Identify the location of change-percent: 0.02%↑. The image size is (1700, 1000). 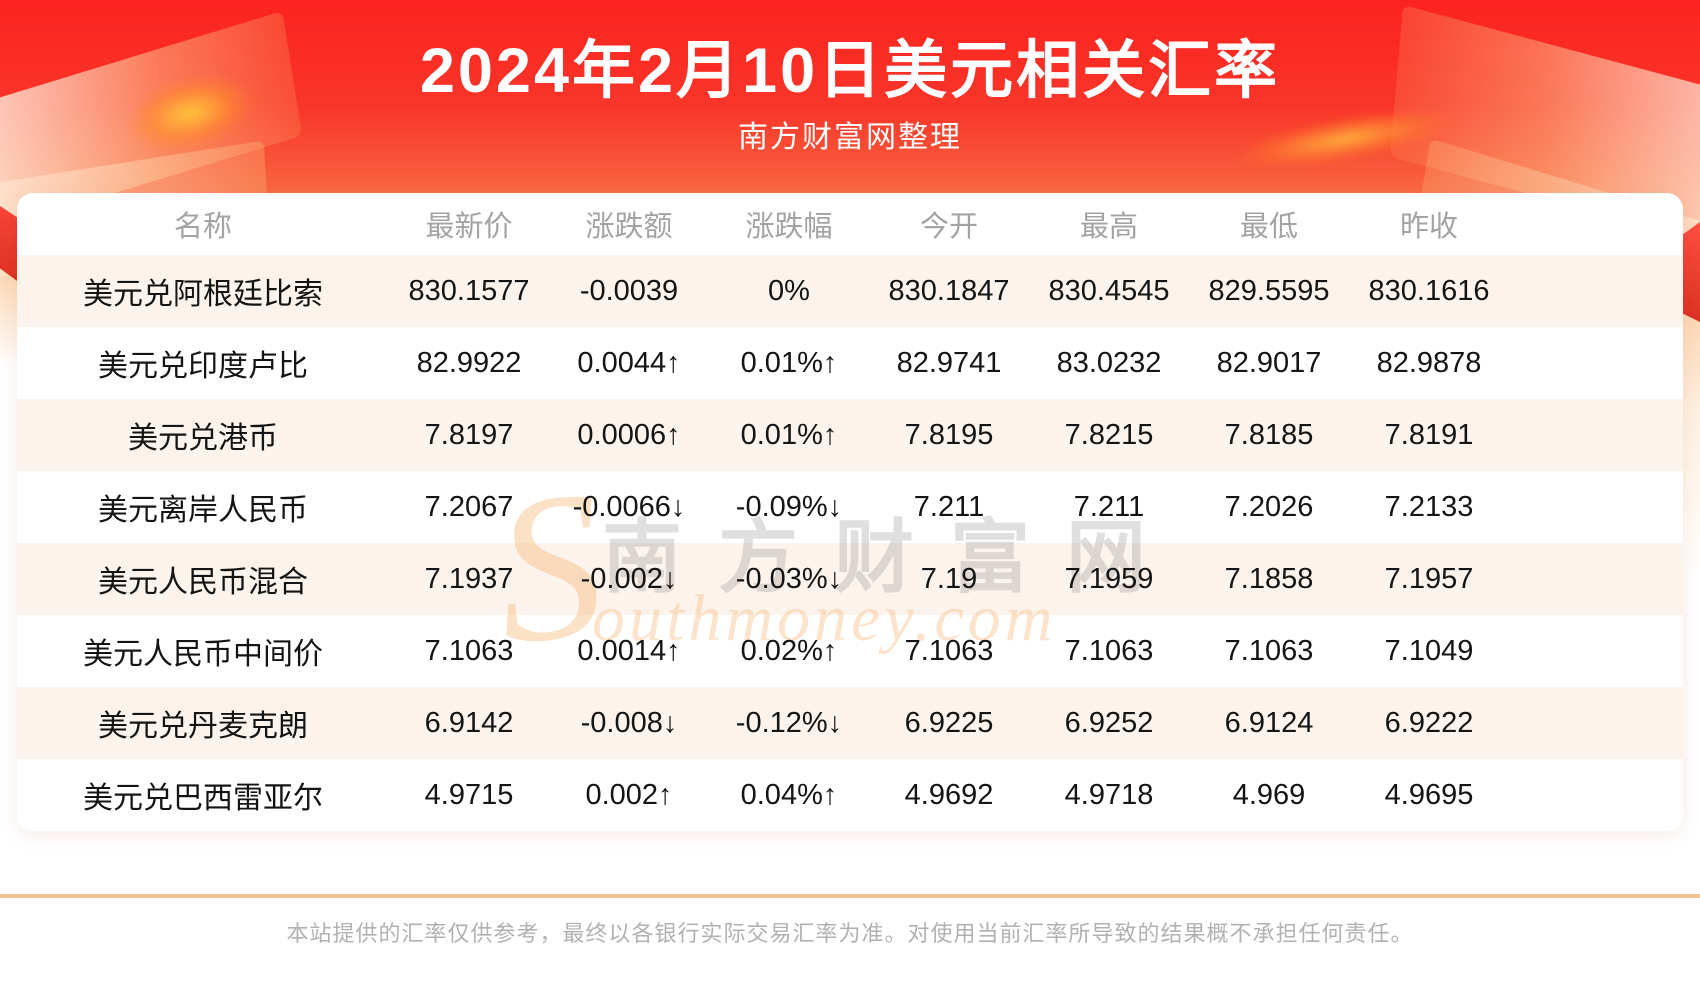
(789, 650).